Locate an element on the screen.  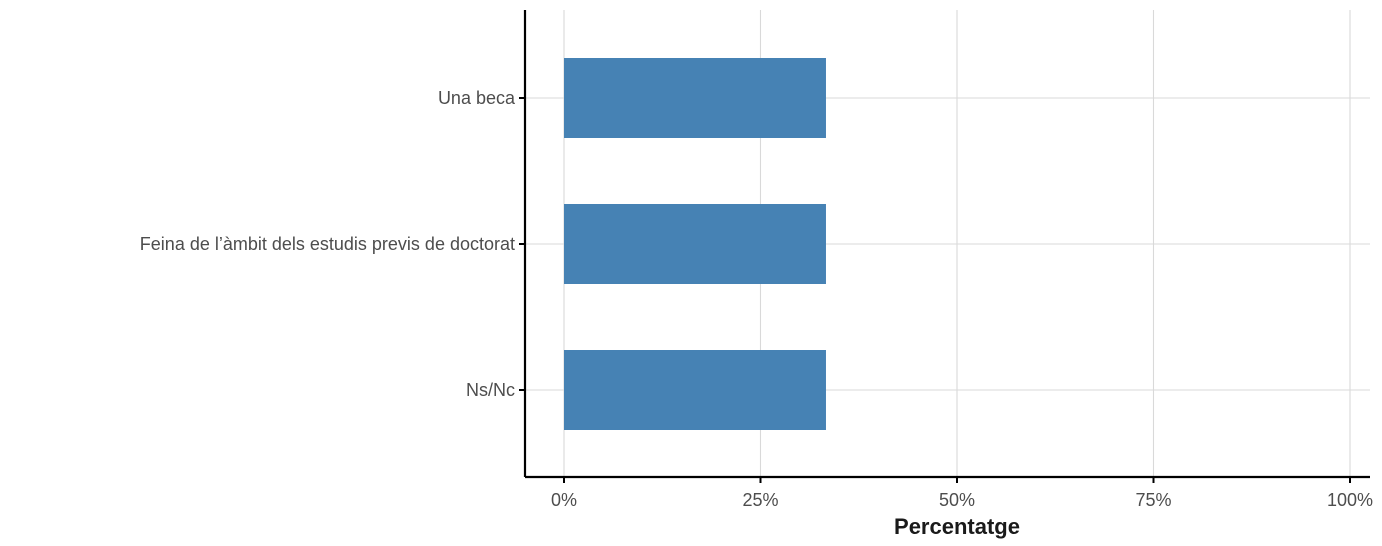
y-tick-label: Una beca is located at coordinates (477, 98).